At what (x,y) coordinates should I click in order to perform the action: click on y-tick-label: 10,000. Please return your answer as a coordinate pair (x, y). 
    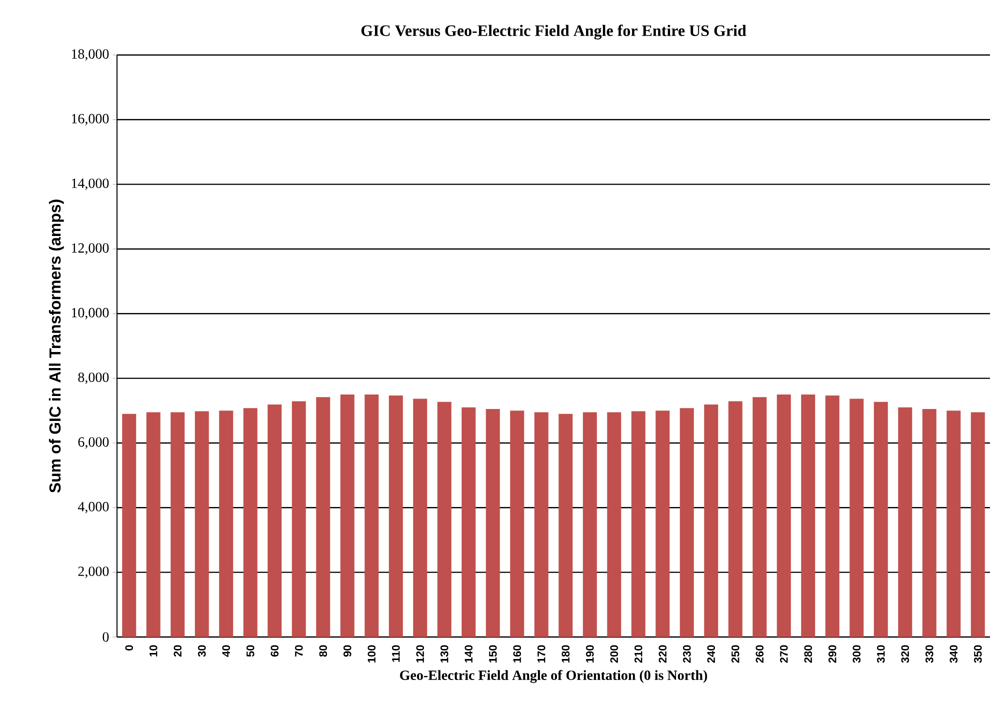
    Looking at the image, I should click on (90, 314).